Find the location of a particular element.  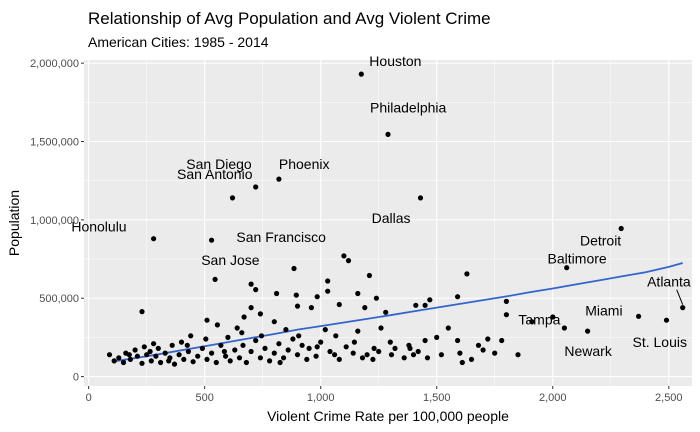

y-tick-label: 500,000 is located at coordinates (59, 299).